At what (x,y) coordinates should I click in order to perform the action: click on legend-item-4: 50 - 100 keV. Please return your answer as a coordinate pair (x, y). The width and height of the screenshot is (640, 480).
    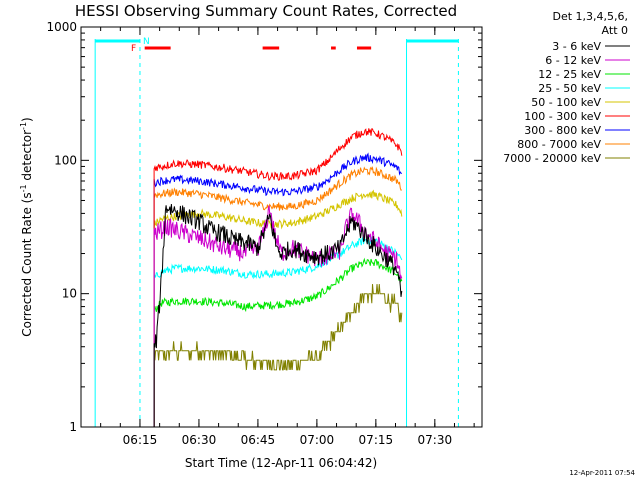
    Looking at the image, I should click on (566, 102).